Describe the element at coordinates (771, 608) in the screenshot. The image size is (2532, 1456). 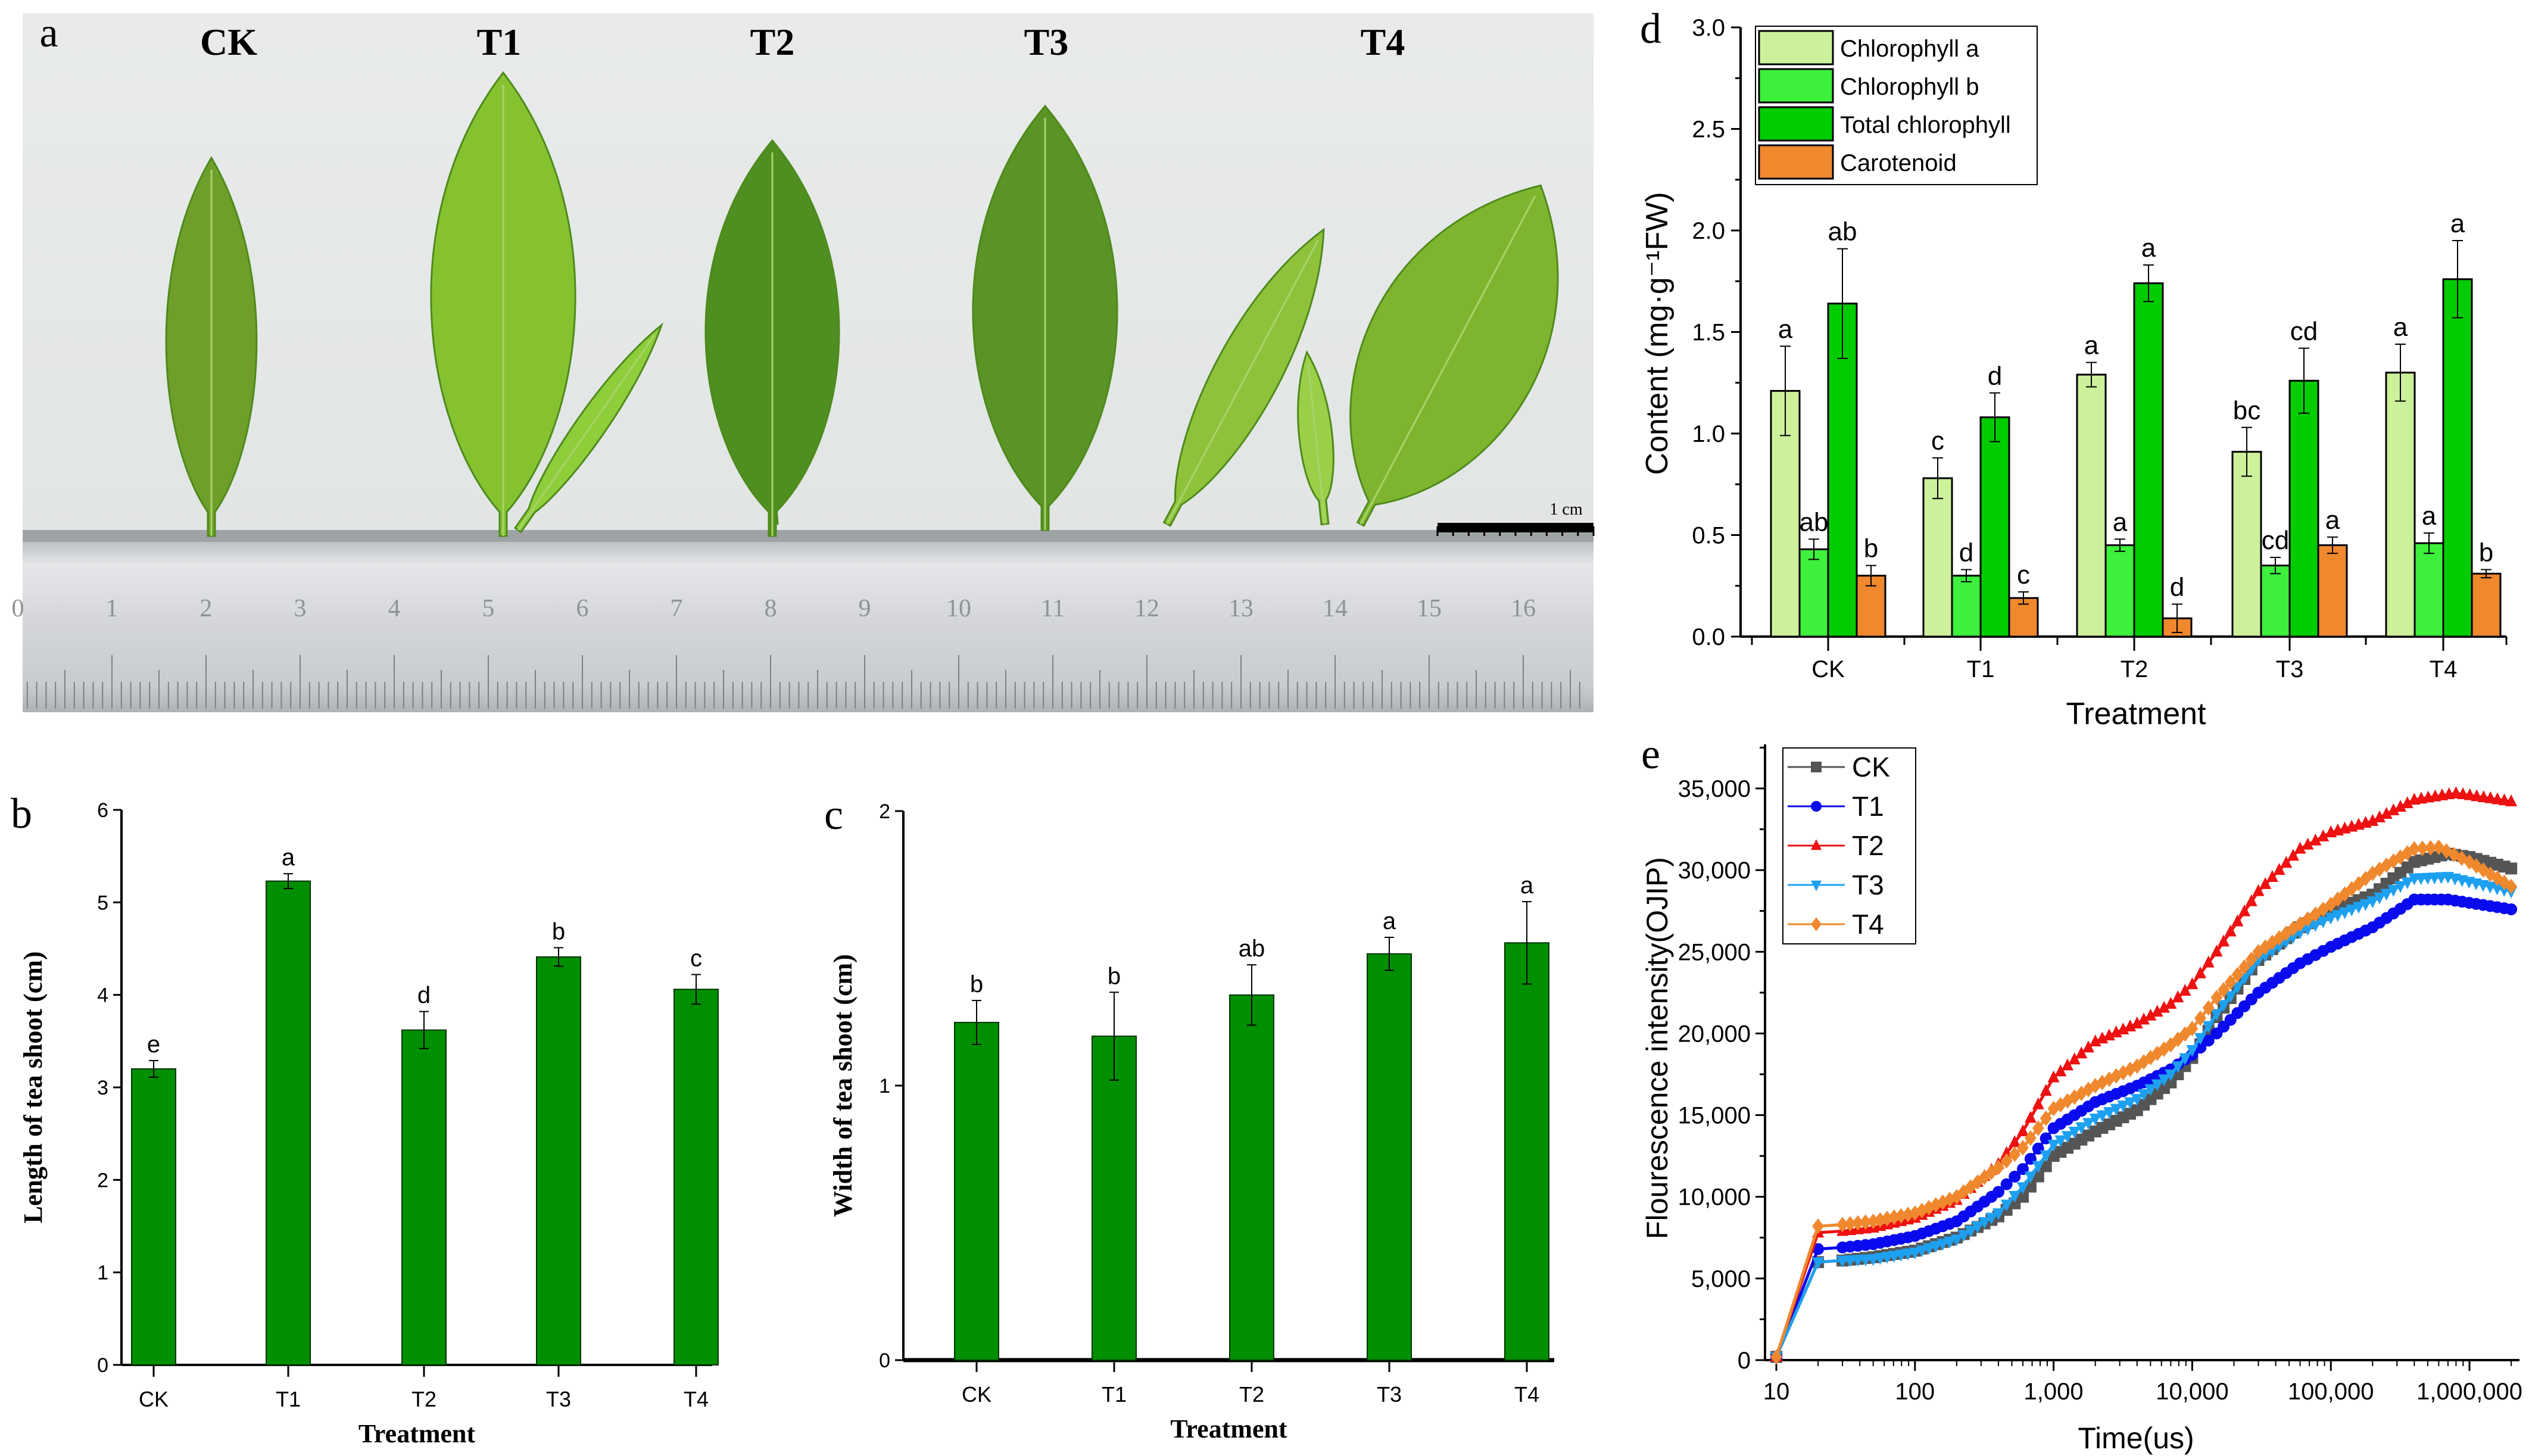
I see `ruler-number: 8` at that location.